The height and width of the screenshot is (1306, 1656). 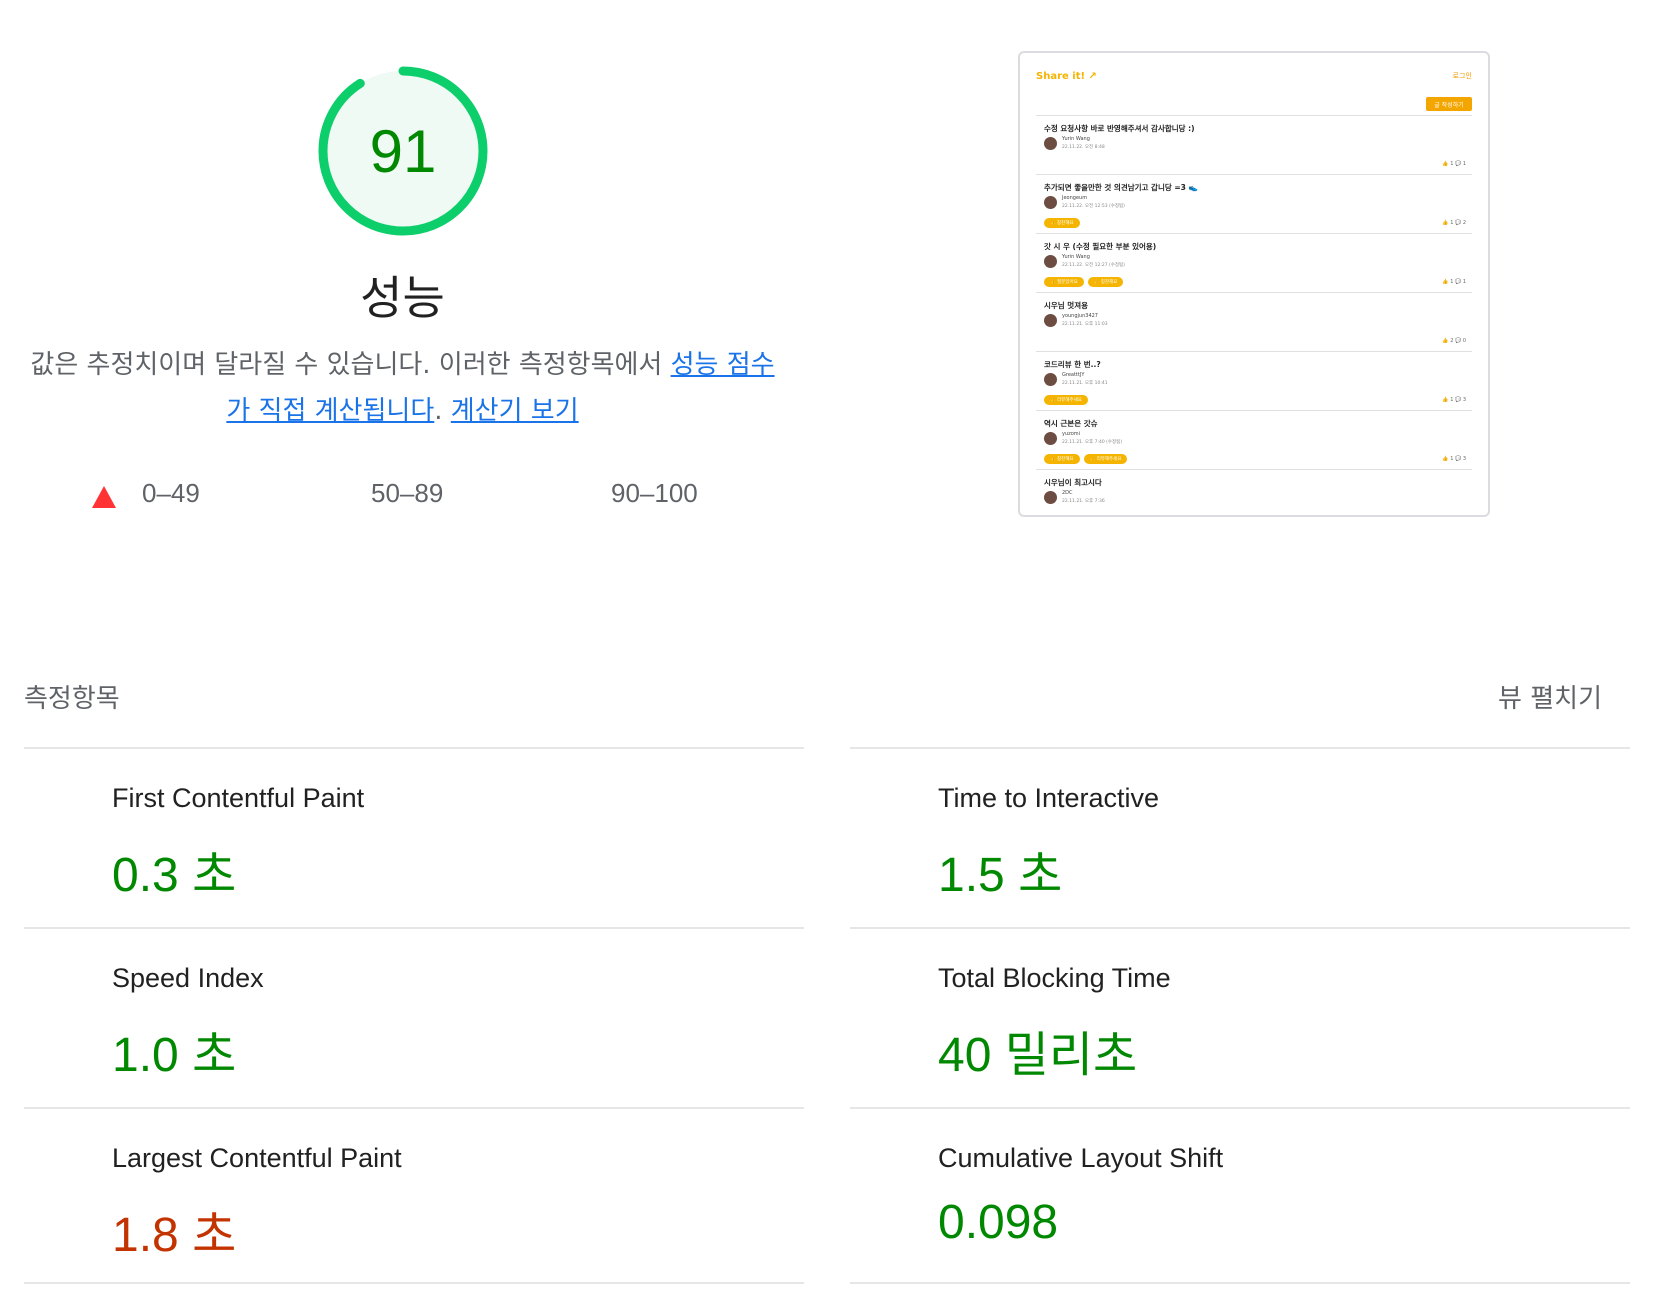 What do you see at coordinates (1083, 147) in the screenshot?
I see `thumb-post-date: 22.11.22. 오전 8:48` at bounding box center [1083, 147].